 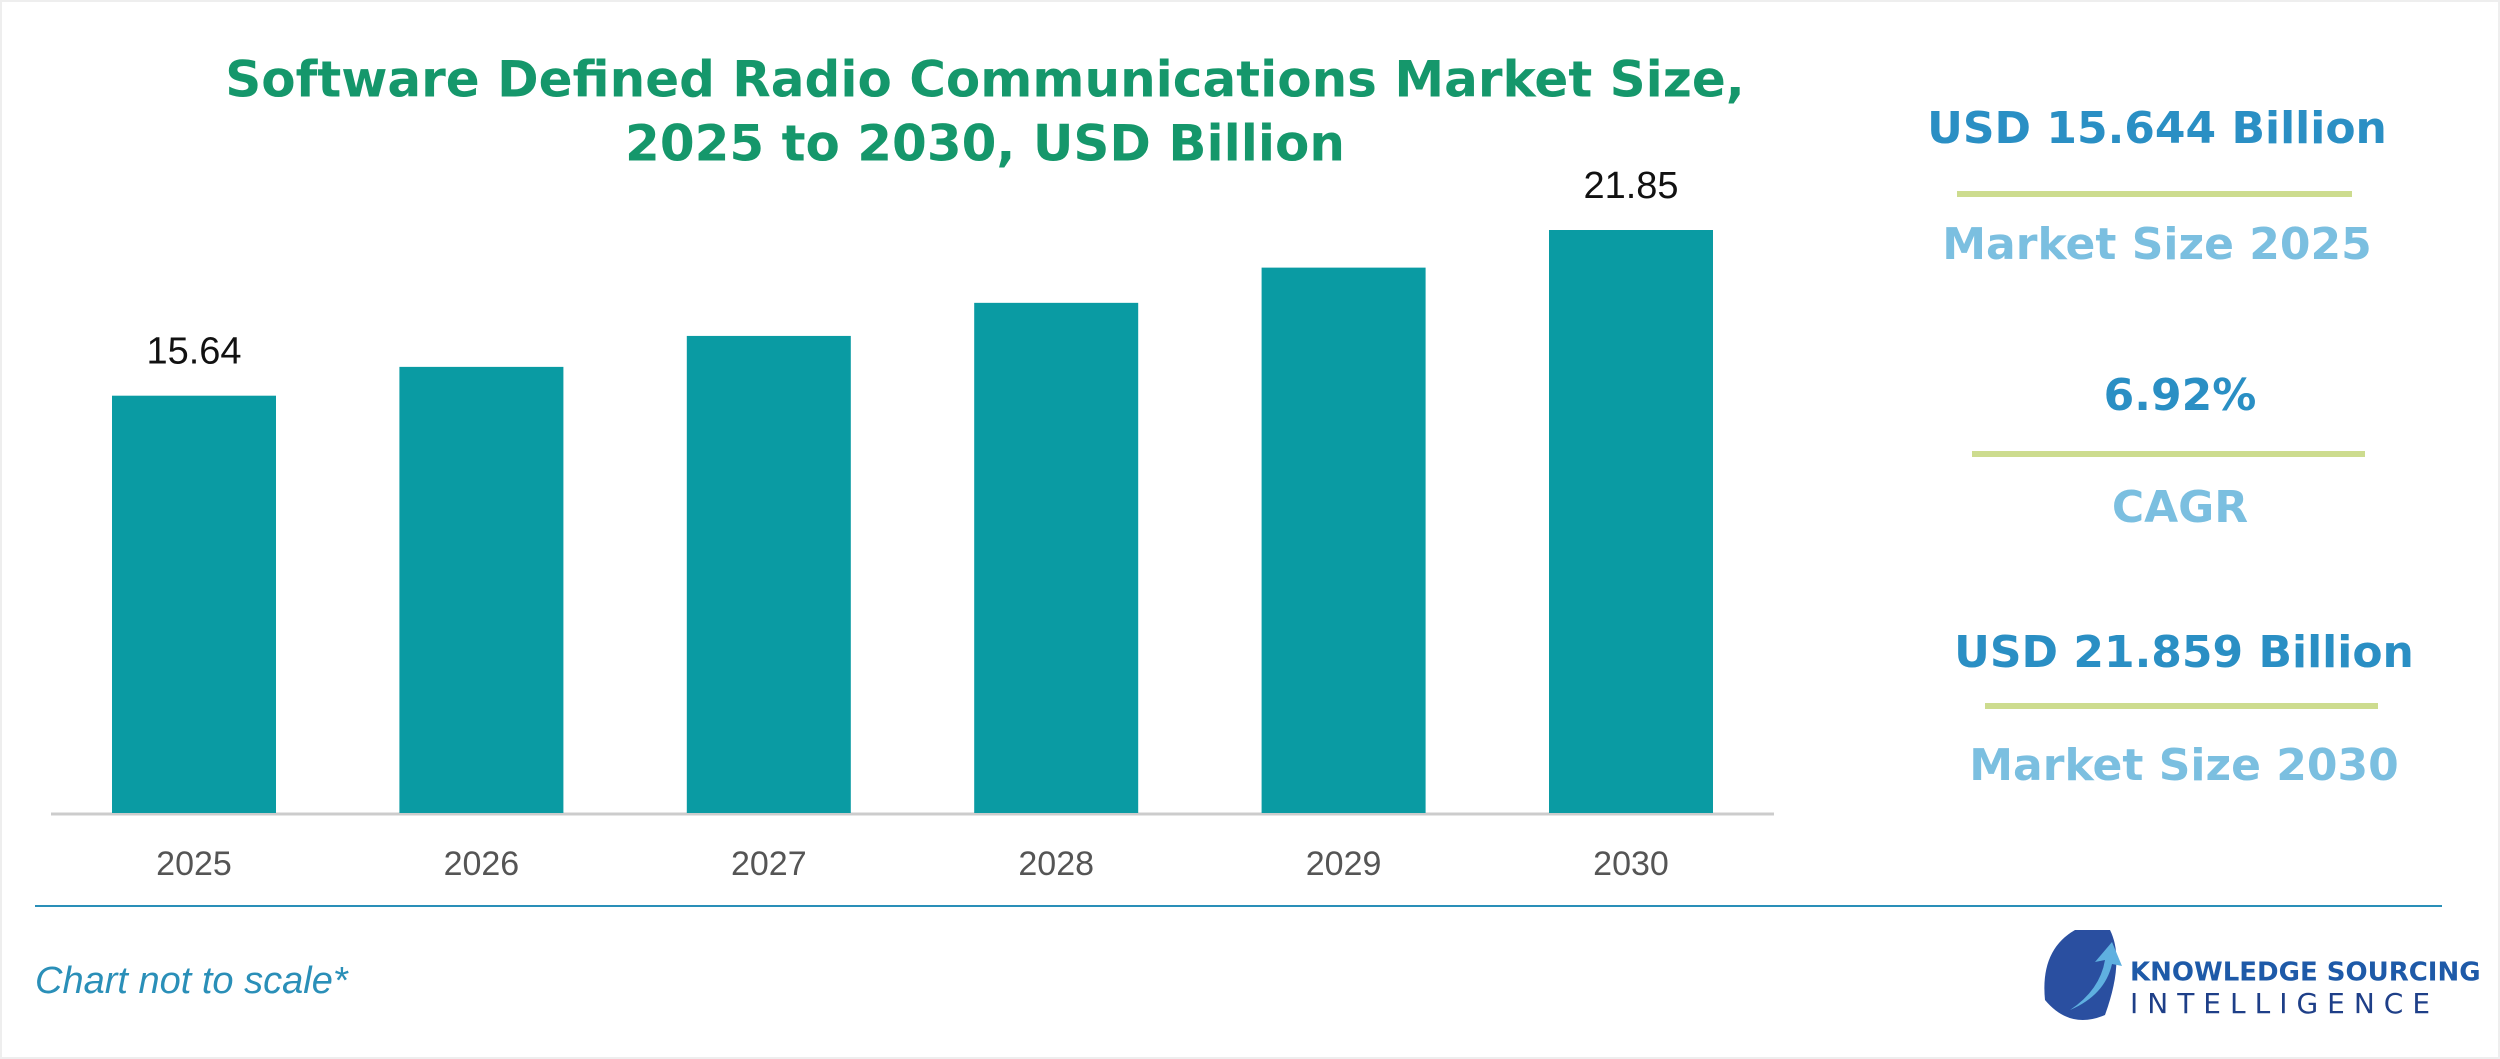 I want to click on x-tick-label: 2025, so click(x=194, y=864).